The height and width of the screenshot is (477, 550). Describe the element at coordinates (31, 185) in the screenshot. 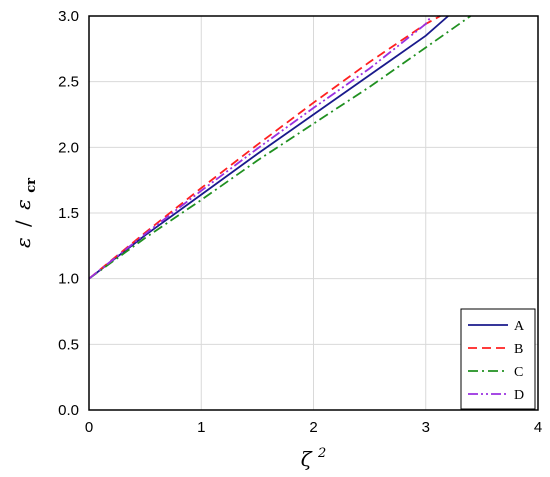

I see `y-axis-label-subscript: cr` at that location.